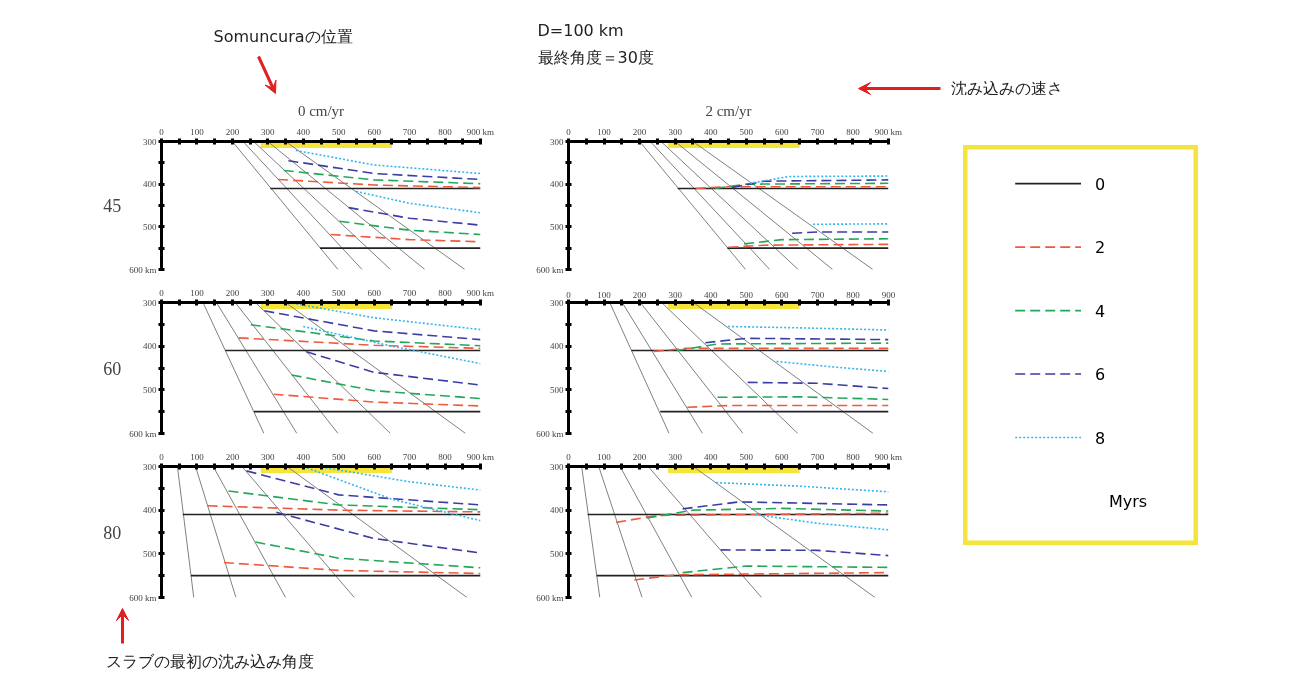  Describe the element at coordinates (321, 110) in the screenshot. I see `chart-title: 0 cm/yr` at that location.